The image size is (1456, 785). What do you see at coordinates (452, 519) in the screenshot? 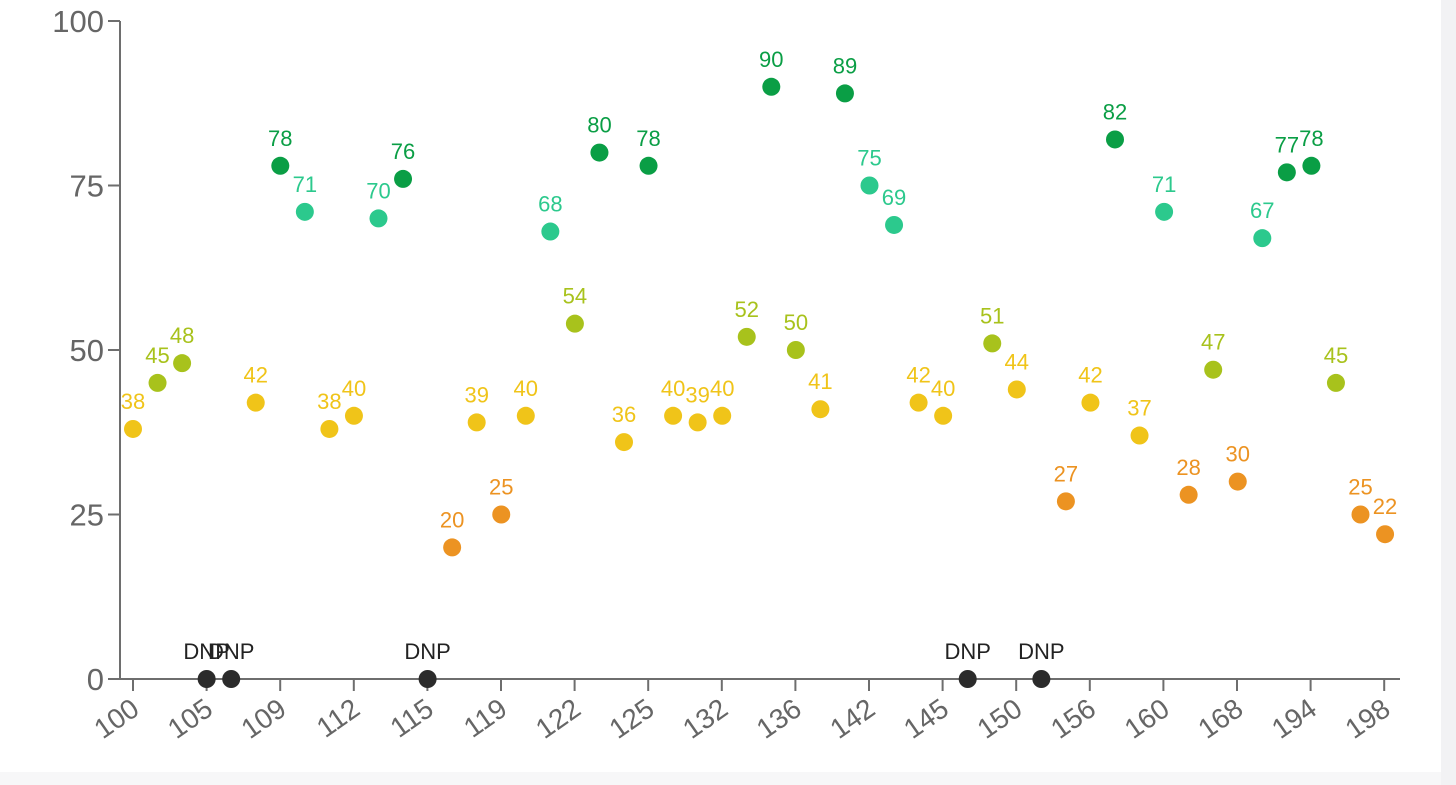
I see `data-label: 20` at bounding box center [452, 519].